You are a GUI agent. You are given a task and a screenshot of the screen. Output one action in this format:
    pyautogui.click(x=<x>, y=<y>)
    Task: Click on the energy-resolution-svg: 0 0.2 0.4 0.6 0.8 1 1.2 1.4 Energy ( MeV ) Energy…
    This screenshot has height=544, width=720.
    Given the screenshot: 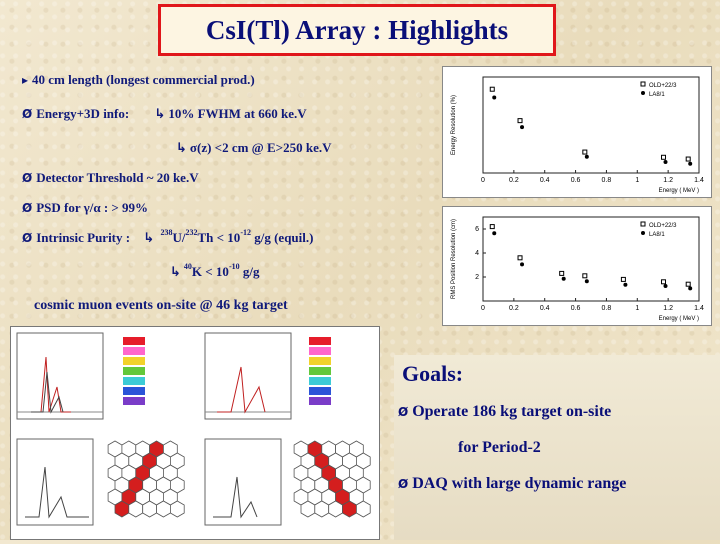 What is the action you would take?
    pyautogui.click(x=577, y=135)
    